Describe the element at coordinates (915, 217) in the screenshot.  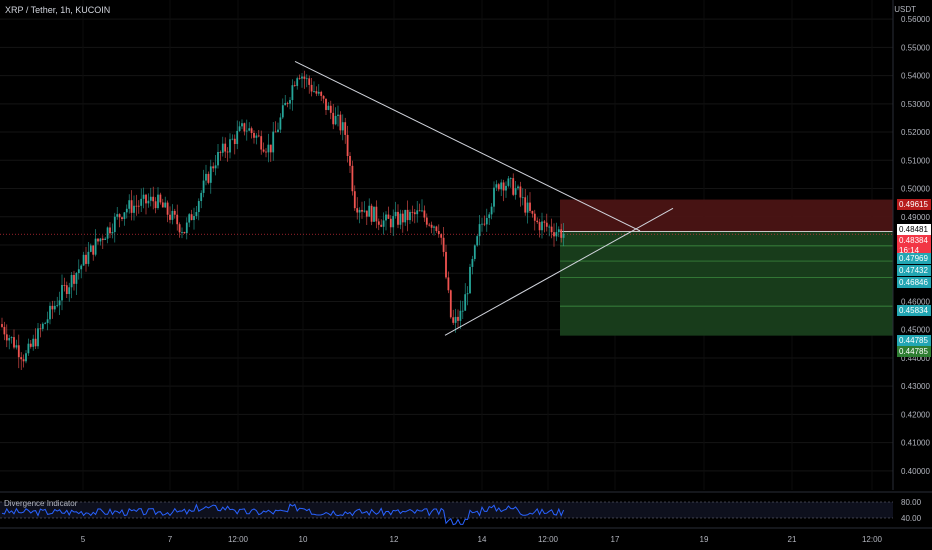
I see `price-tick-label: 0.49000` at that location.